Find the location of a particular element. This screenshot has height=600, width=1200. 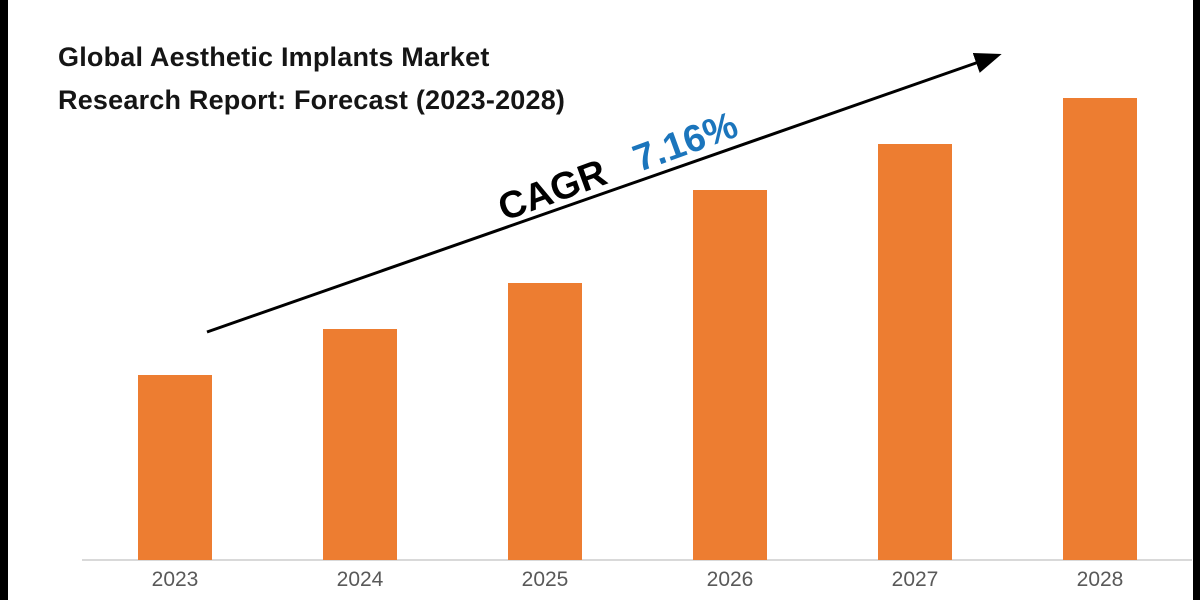

cagr-value: 7.16% is located at coordinates (685, 142).